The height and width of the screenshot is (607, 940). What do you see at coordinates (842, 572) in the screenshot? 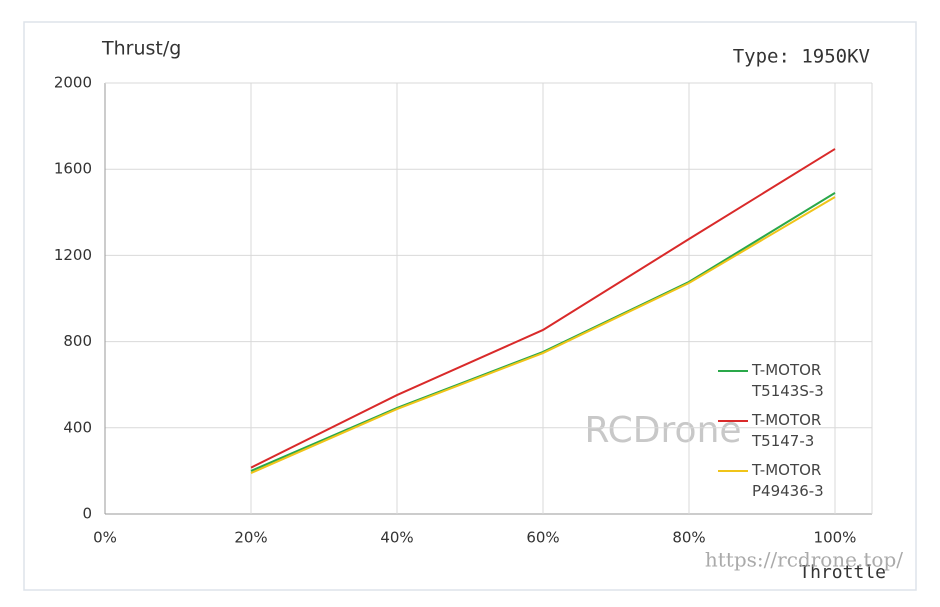
I see `x-axis-title: Throttle` at bounding box center [842, 572].